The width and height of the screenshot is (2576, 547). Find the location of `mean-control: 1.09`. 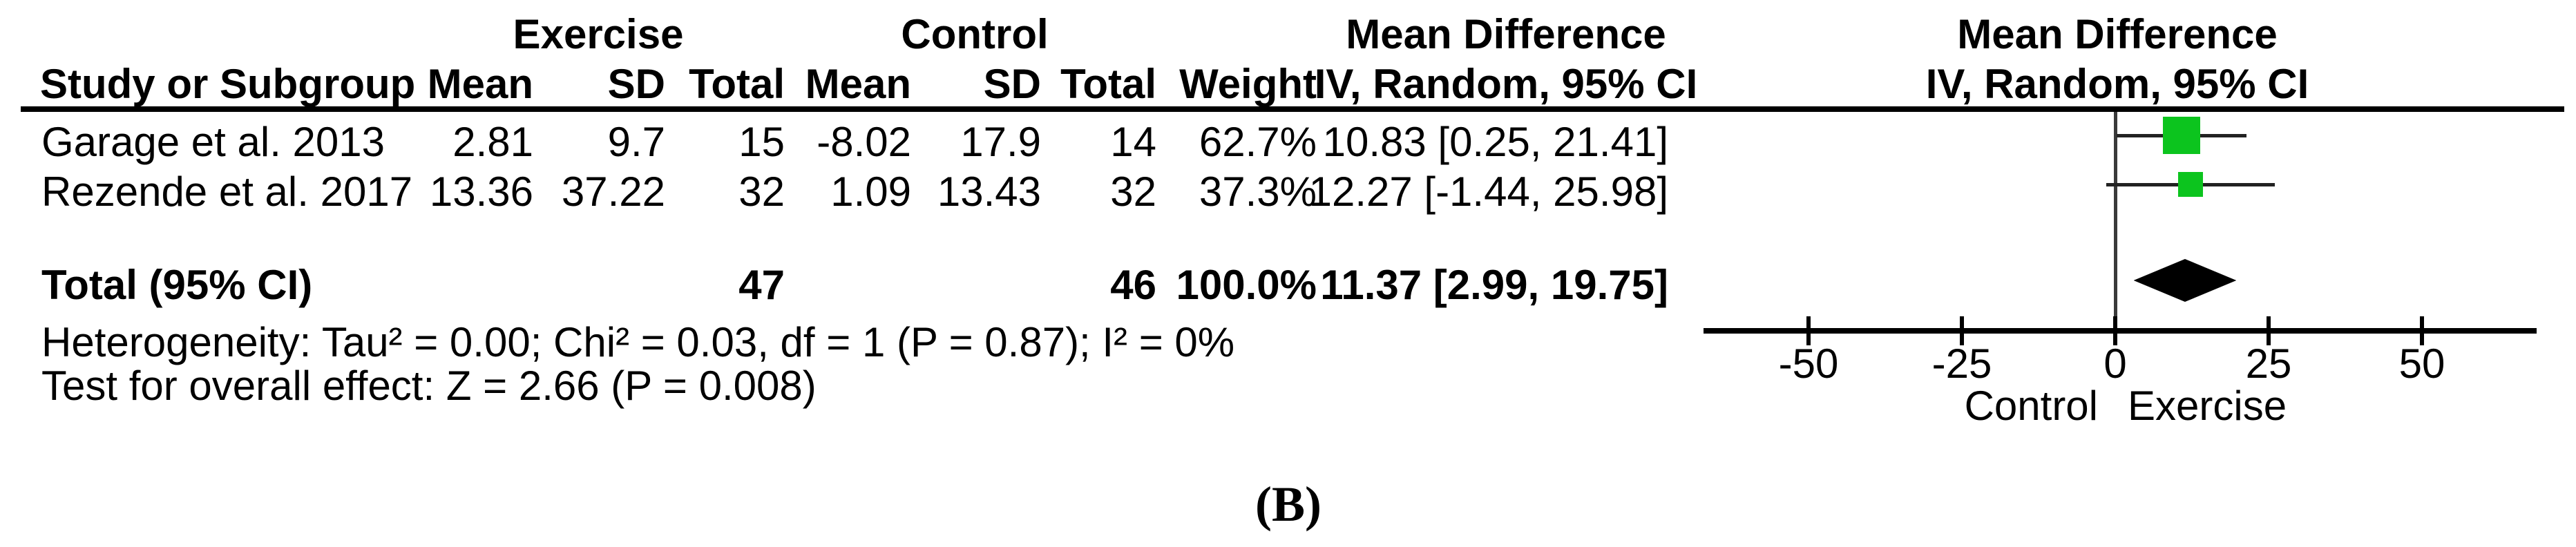

mean-control: 1.09 is located at coordinates (871, 192).